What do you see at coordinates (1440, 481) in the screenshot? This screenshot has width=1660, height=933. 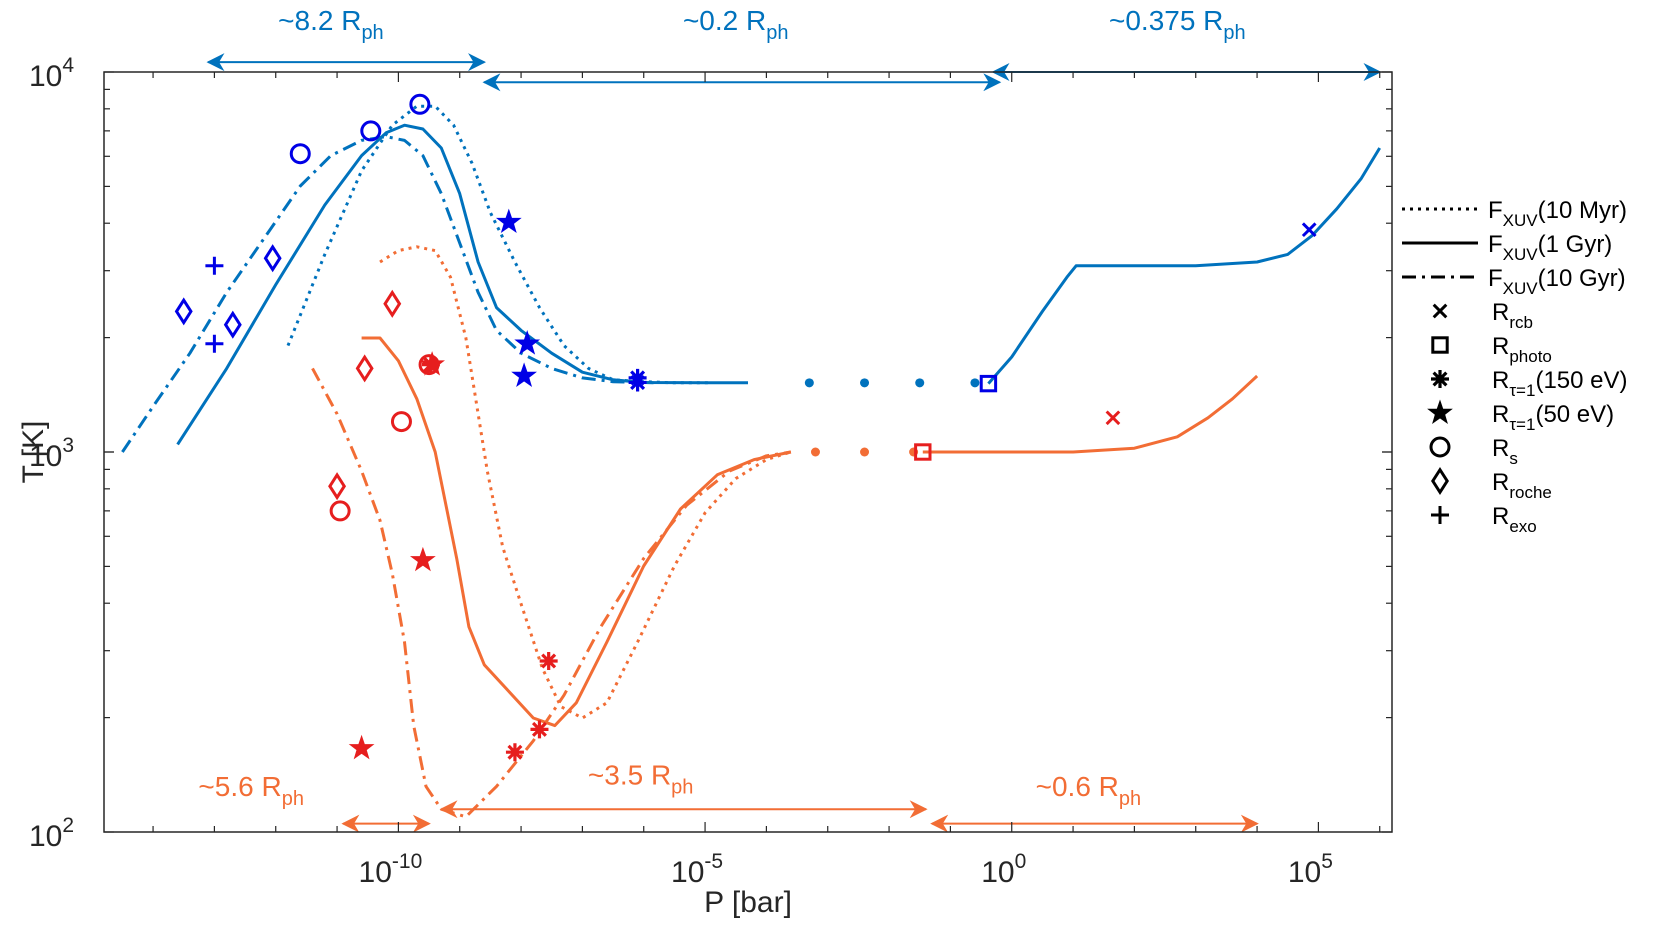 I see `legend-symbol-diamond` at bounding box center [1440, 481].